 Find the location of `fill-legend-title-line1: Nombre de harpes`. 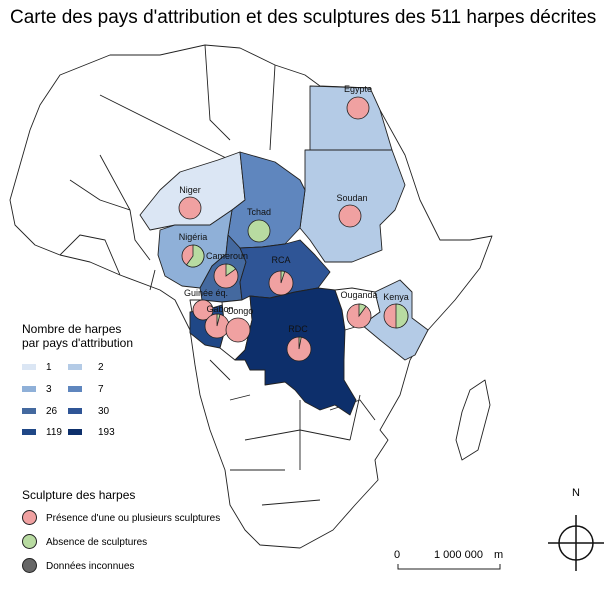

fill-legend-title-line1: Nombre de harpes is located at coordinates (72, 329).